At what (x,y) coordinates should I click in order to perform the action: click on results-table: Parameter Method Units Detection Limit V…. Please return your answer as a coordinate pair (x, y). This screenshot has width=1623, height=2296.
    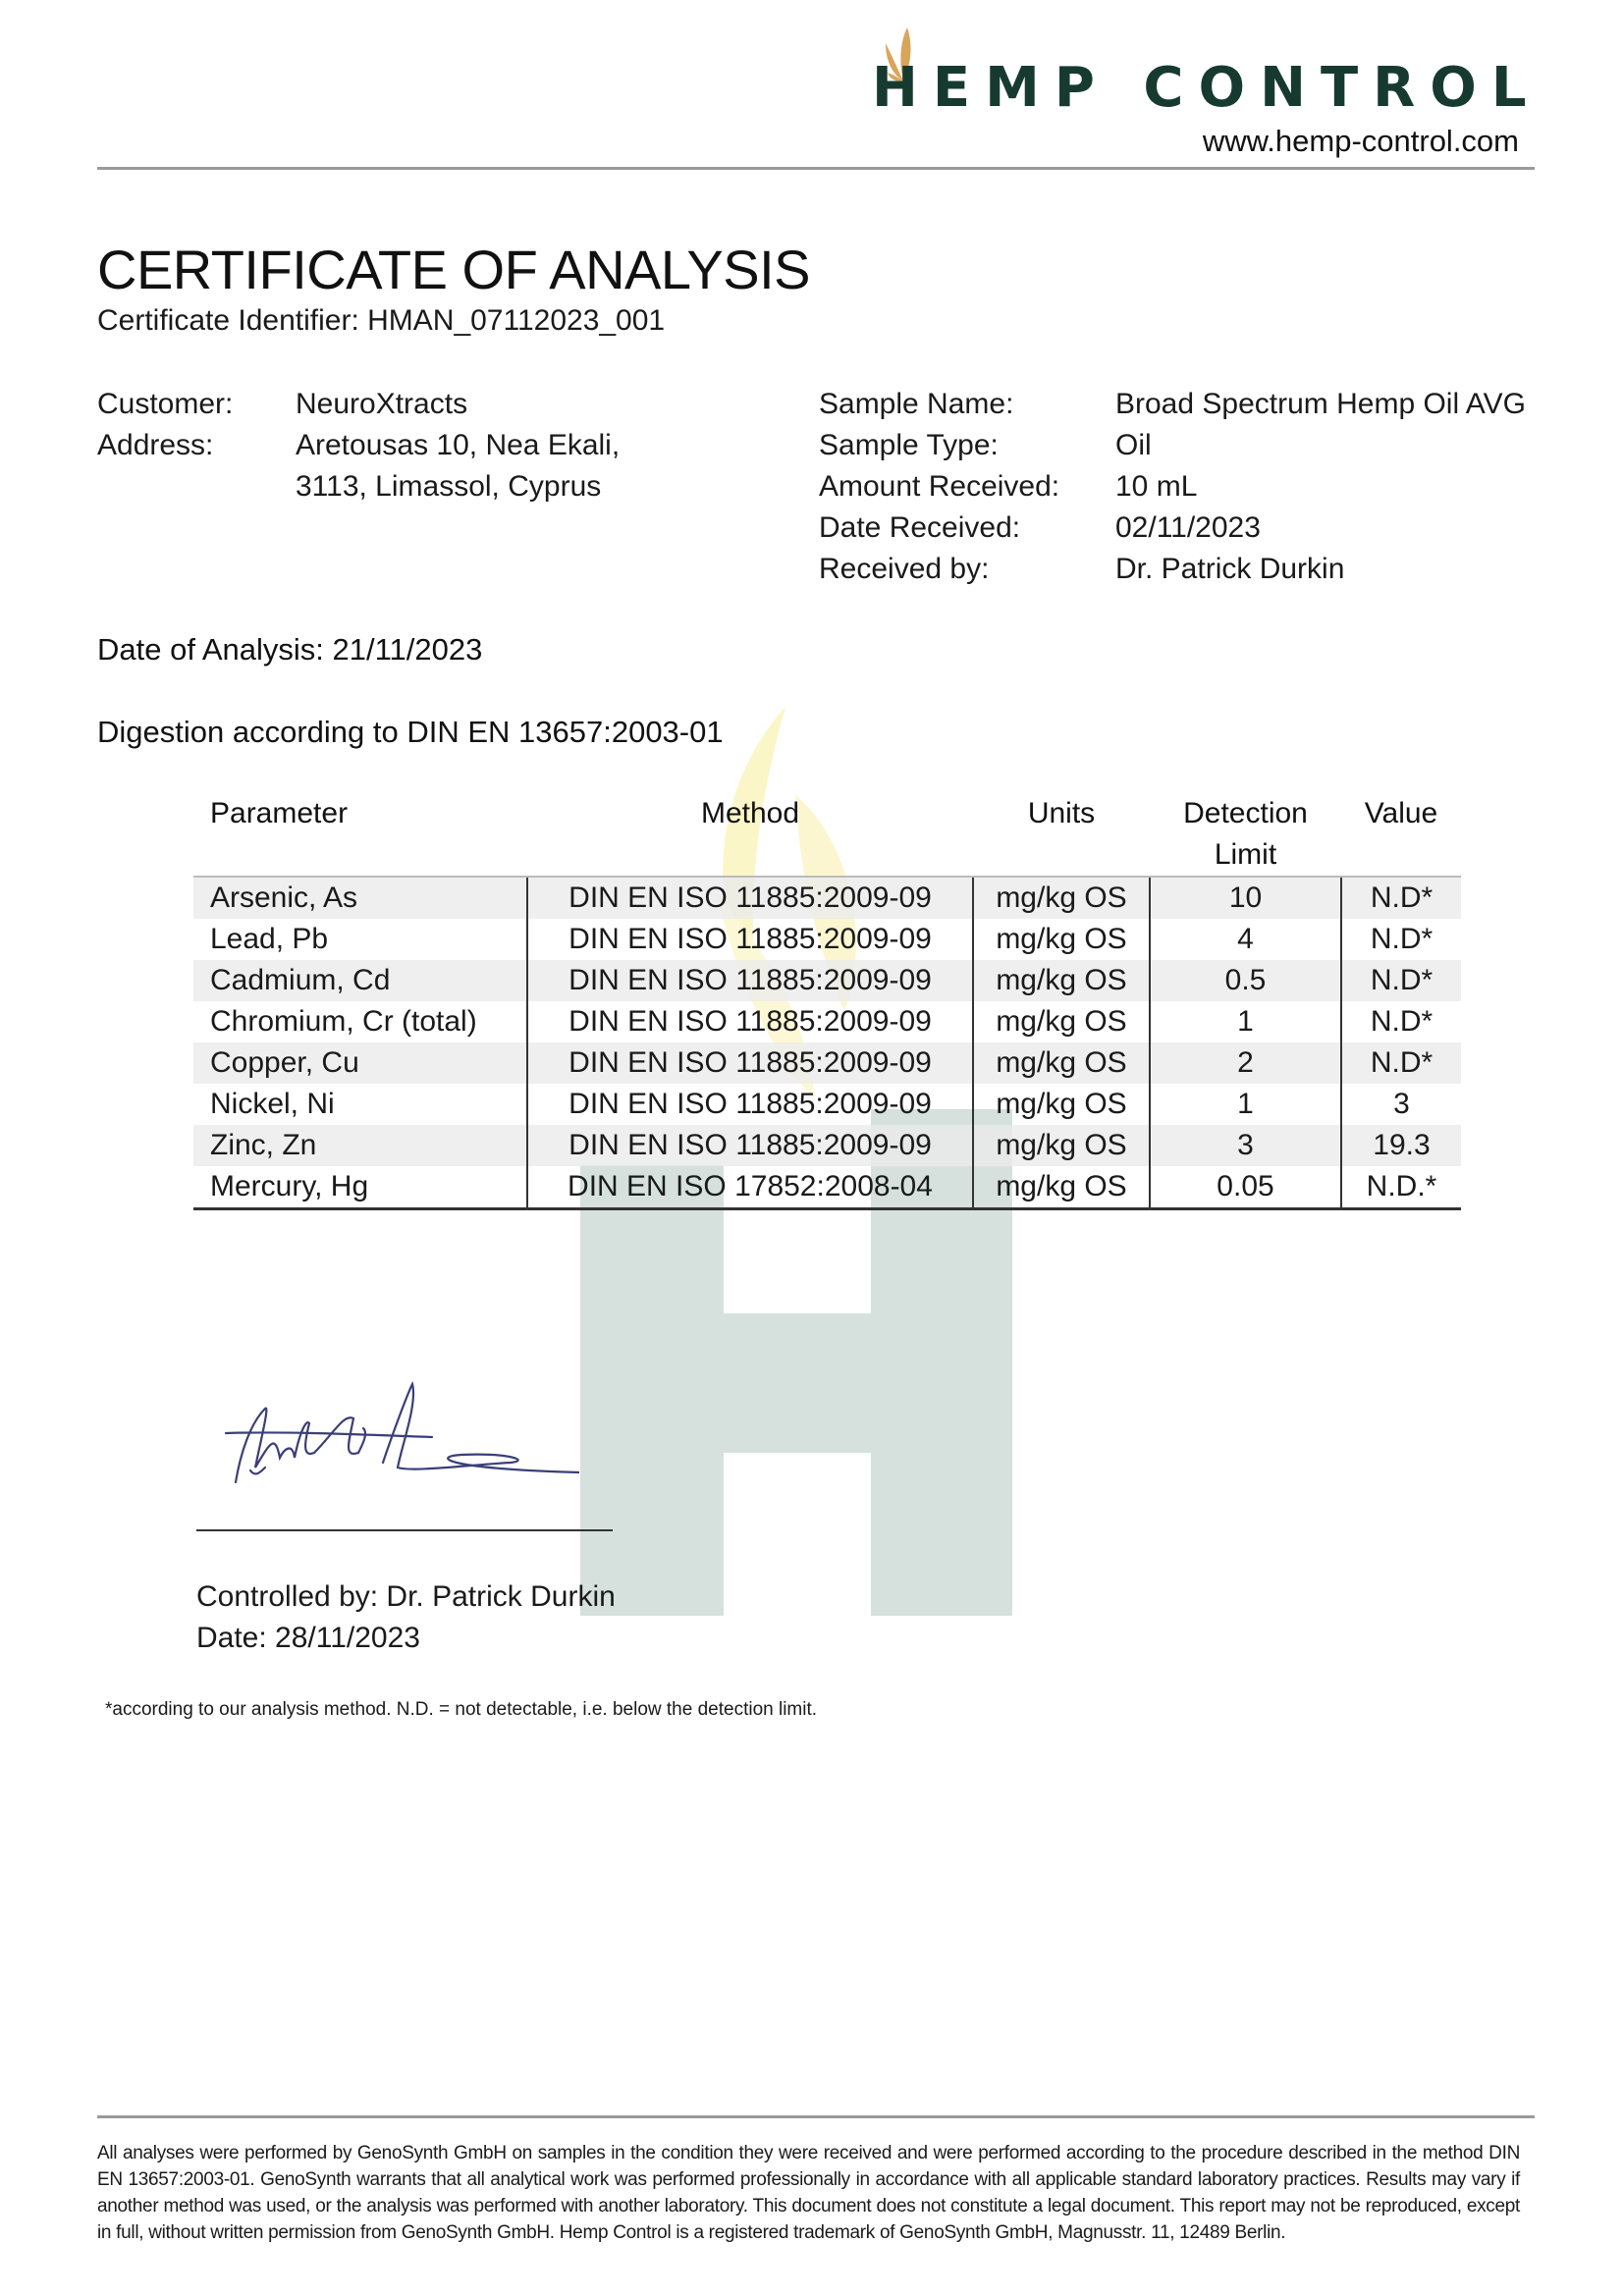
    Looking at the image, I should click on (827, 1002).